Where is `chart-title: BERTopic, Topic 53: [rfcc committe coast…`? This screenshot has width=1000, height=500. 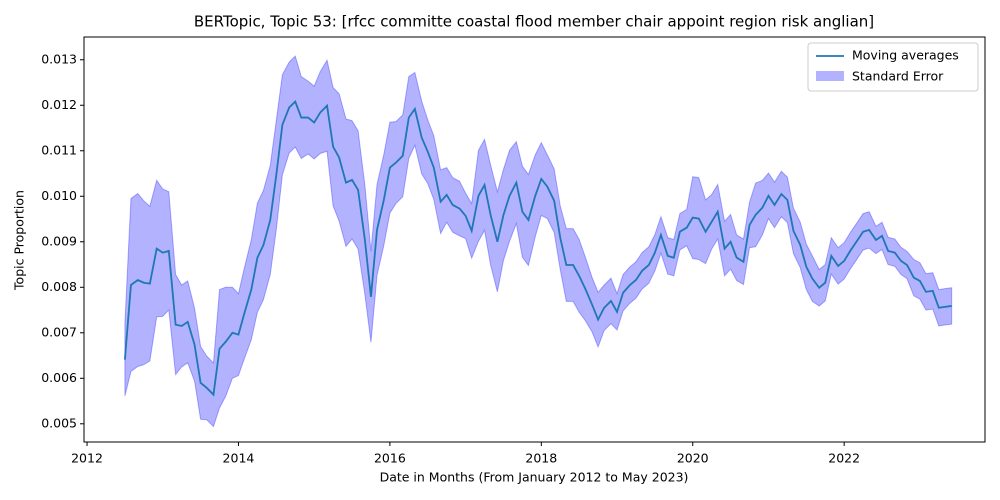 chart-title: BERTopic, Topic 53: [rfcc committe coast… is located at coordinates (534, 22).